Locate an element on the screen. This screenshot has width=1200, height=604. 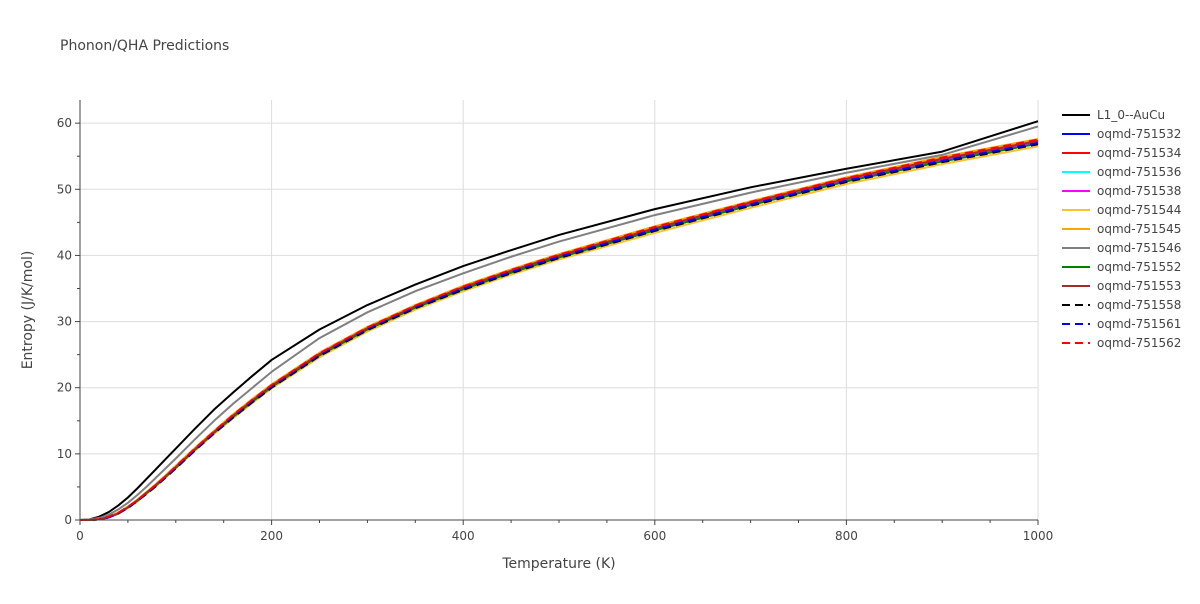
legend-item: oqmd-751536 is located at coordinates (1121, 172).